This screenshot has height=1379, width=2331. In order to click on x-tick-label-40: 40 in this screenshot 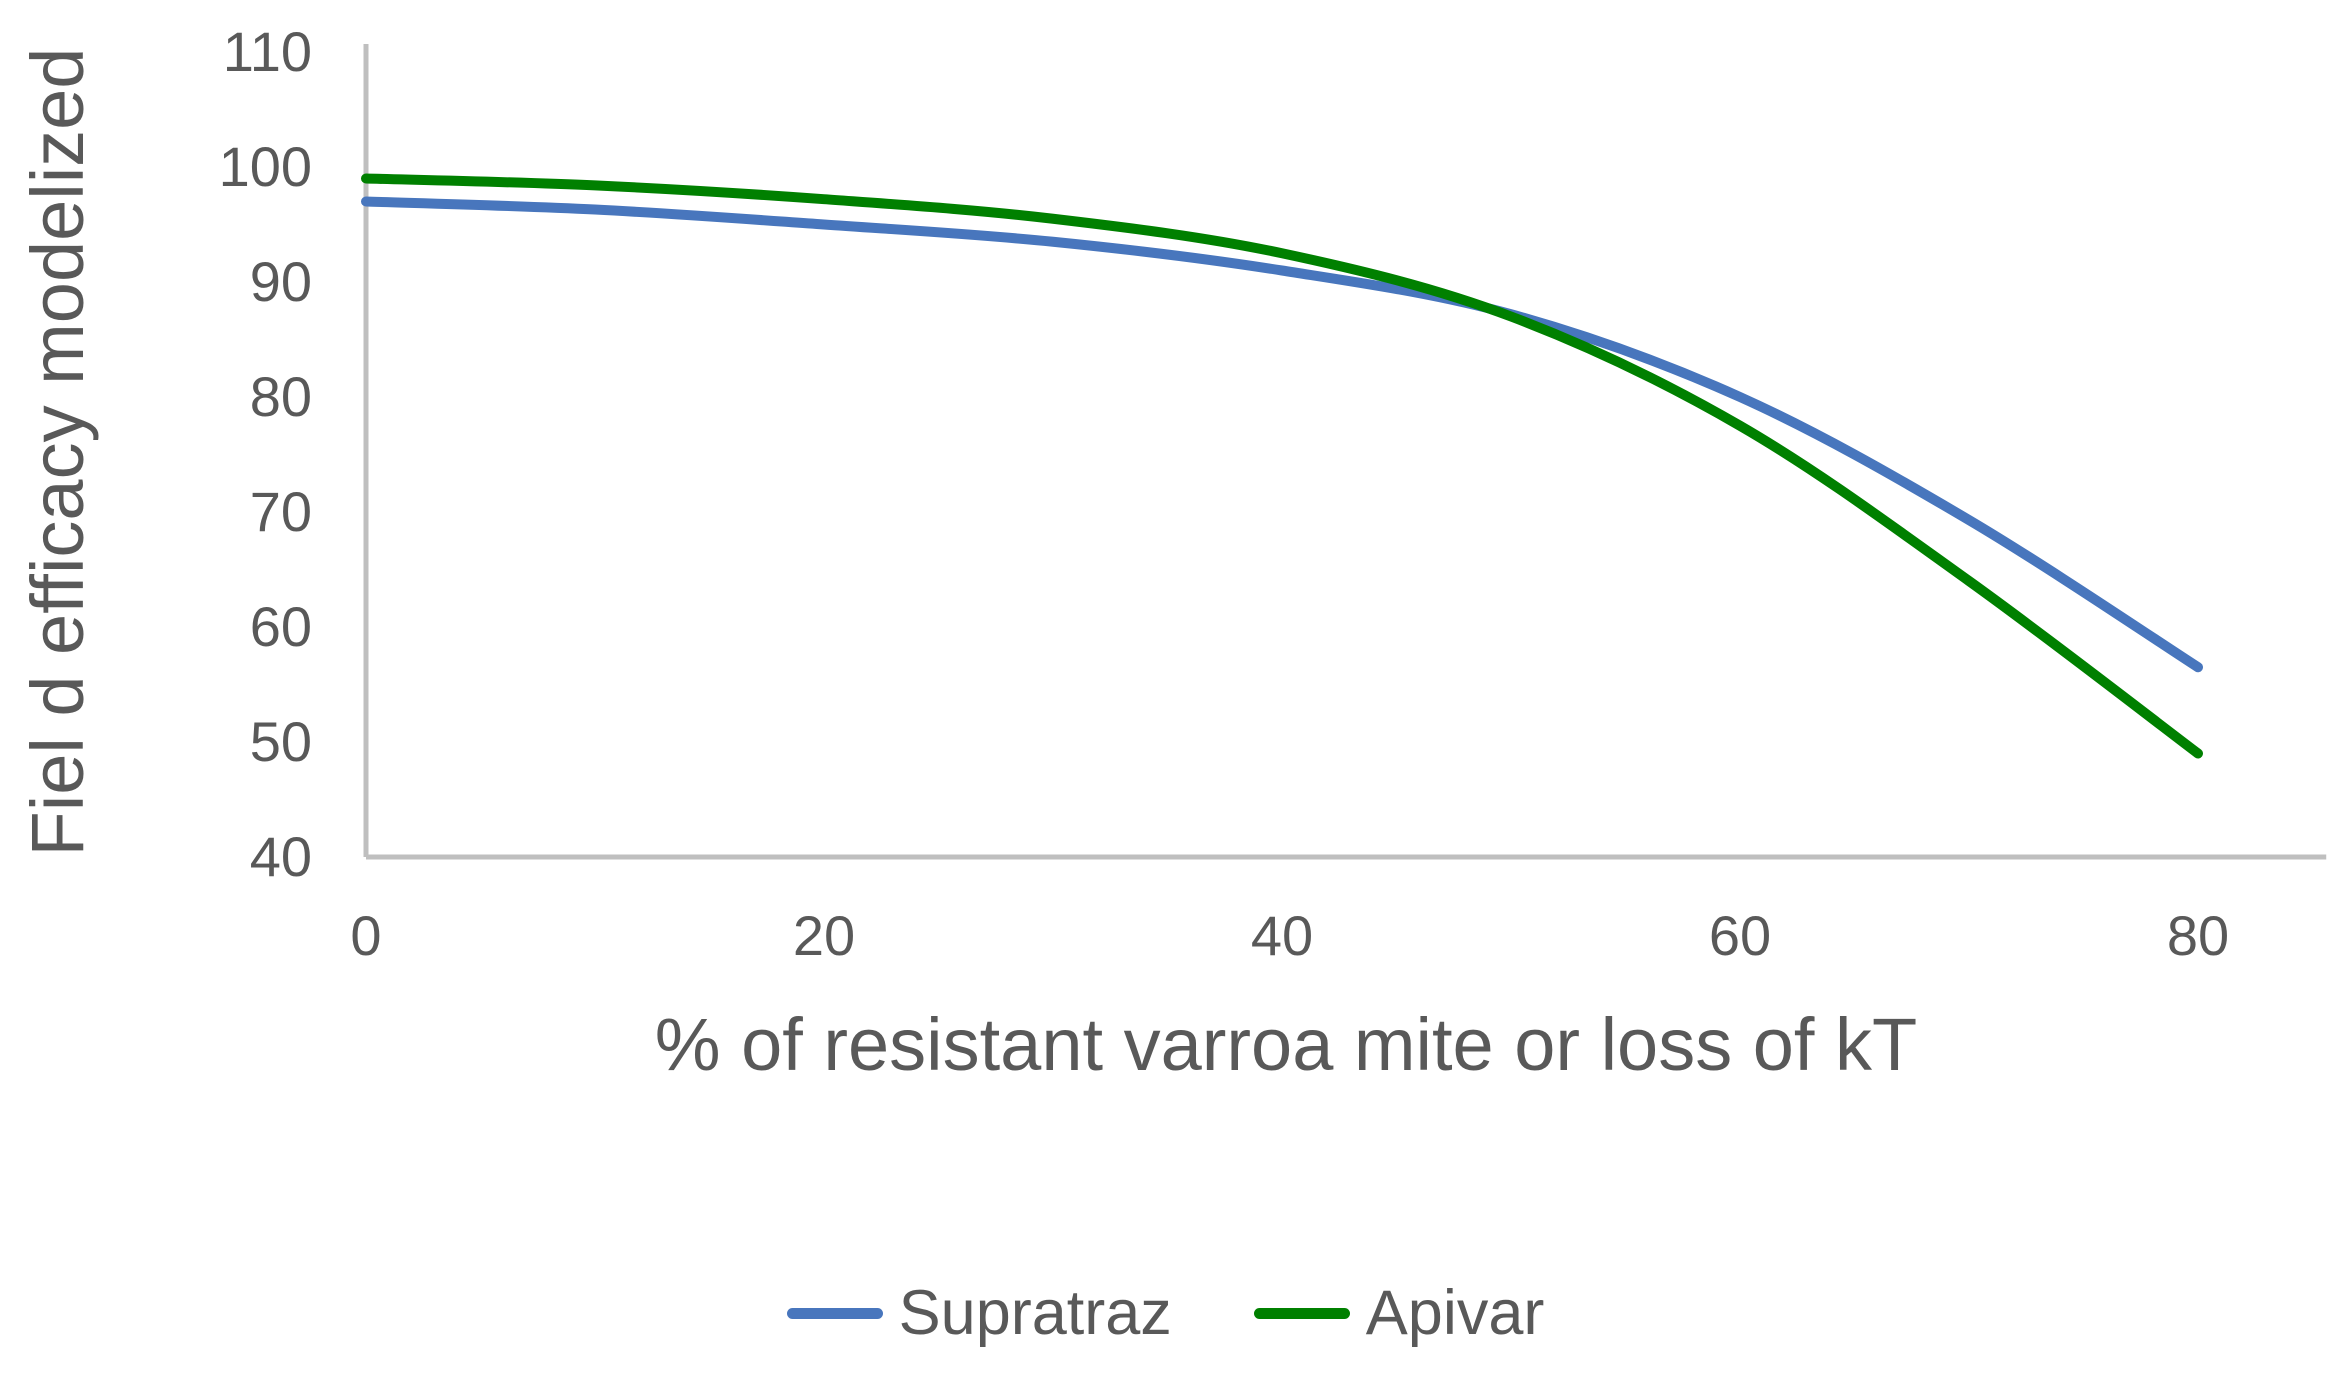, I will do `click(1282, 935)`.